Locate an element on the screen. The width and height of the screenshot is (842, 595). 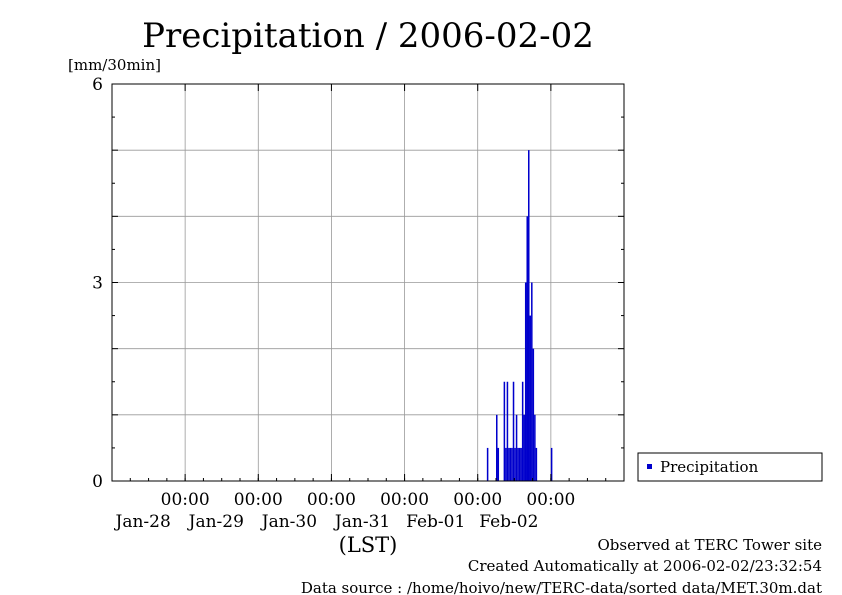
footer-observed: Observed at TERC Tower site is located at coordinates (709, 545).